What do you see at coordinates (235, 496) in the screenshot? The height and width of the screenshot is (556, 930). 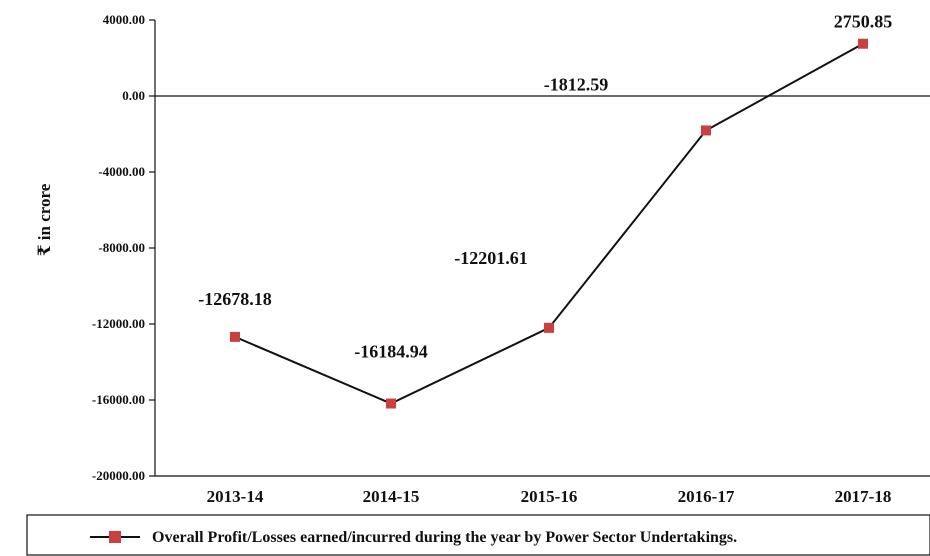 I see `x-tick-label: 2013-14` at bounding box center [235, 496].